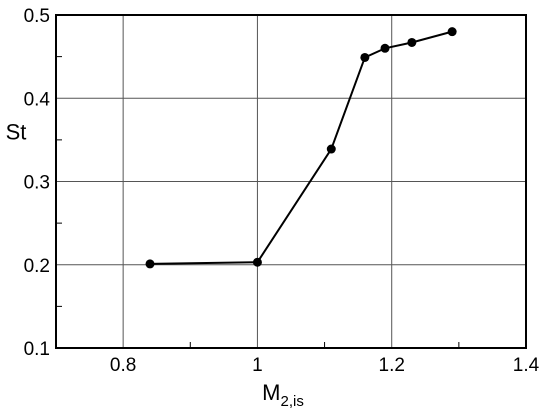  Describe the element at coordinates (325, 365) in the screenshot. I see `x-tick-labels: 0.8 1 1.2 1.4` at that location.